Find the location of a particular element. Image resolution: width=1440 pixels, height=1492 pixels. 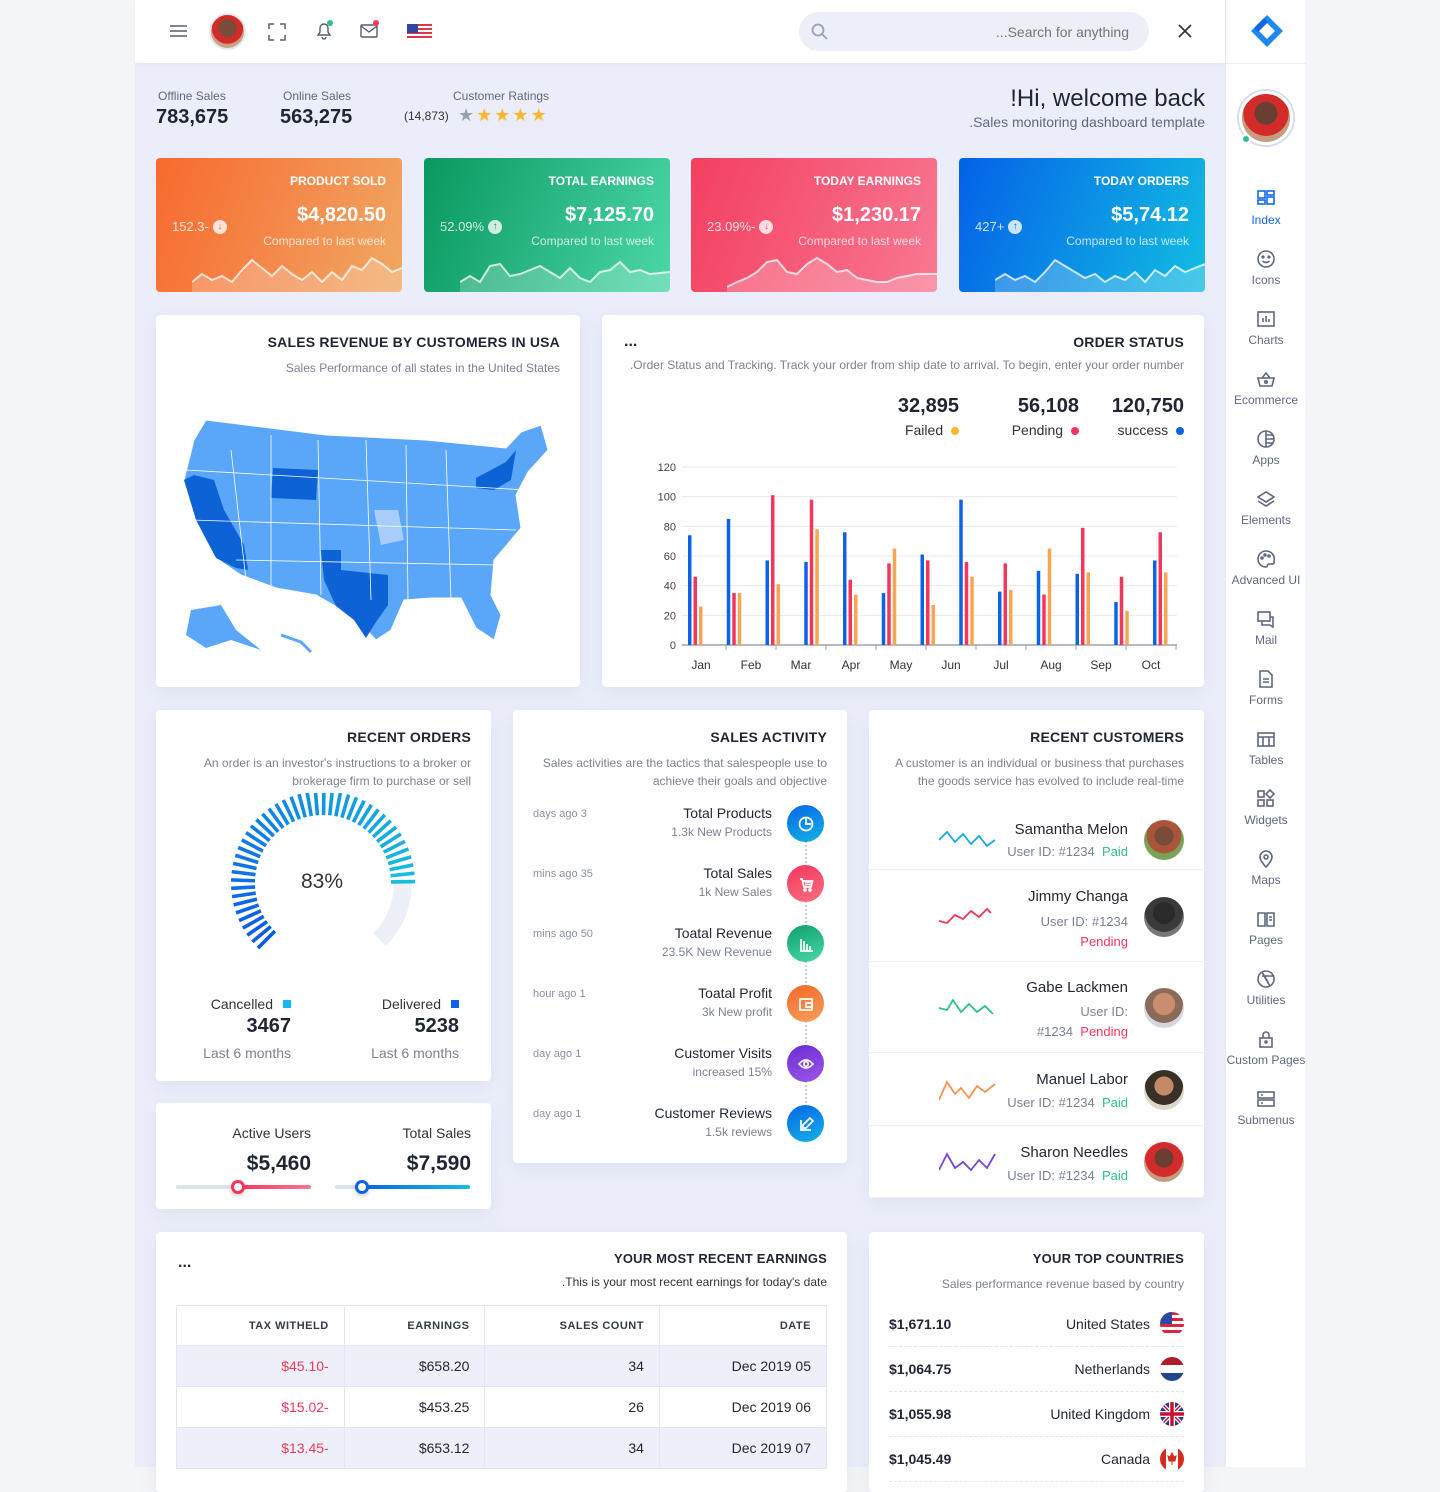

customer-row: Samantha Melon User ID: #1234 Paid is located at coordinates (1036, 840).